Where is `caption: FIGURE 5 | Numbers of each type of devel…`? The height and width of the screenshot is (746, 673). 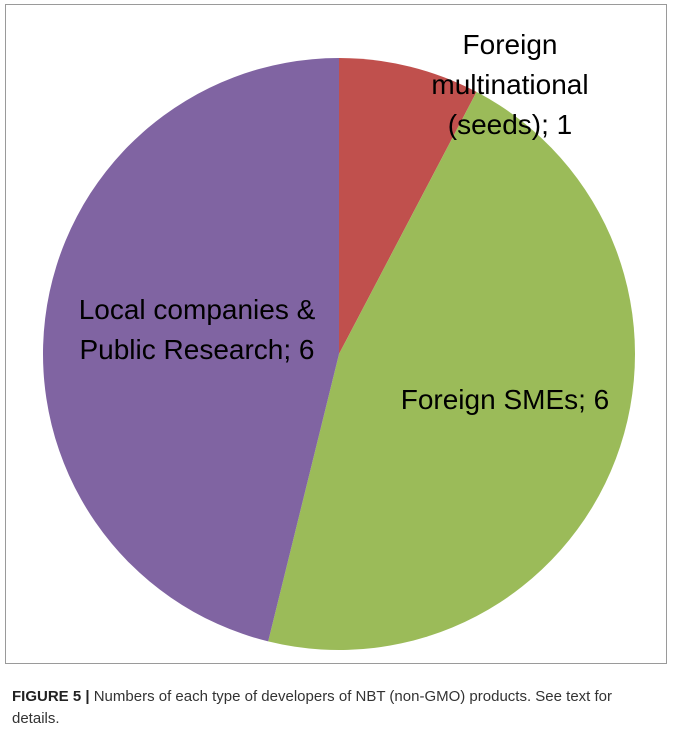
caption: FIGURE 5 | Numbers of each type of devel… is located at coordinates (312, 708).